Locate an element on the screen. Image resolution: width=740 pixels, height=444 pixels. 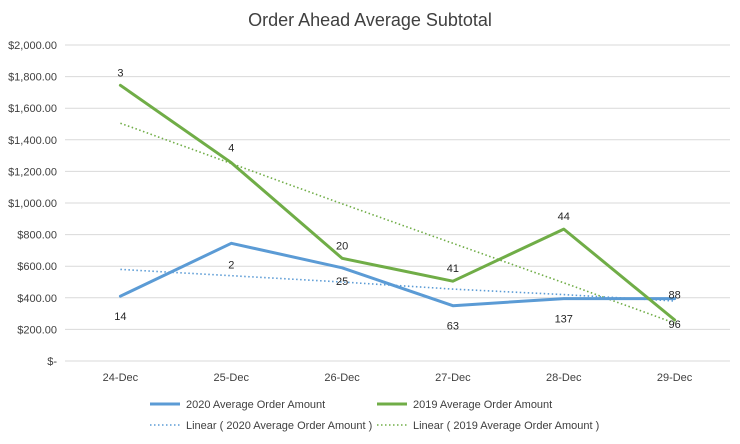
x-tick-label: 29-Dec is located at coordinates (675, 378).